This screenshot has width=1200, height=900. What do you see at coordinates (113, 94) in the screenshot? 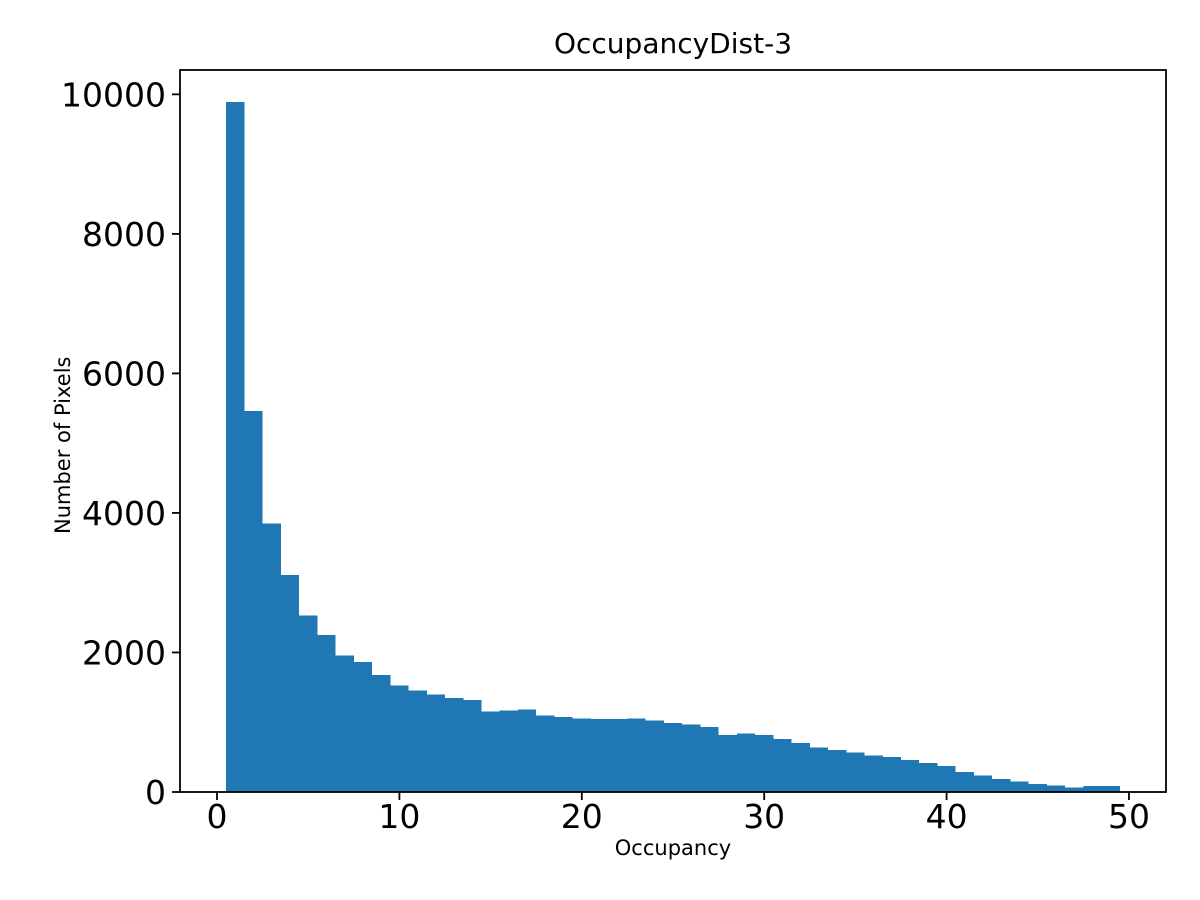
I see `y-tick-label: 10000` at bounding box center [113, 94].